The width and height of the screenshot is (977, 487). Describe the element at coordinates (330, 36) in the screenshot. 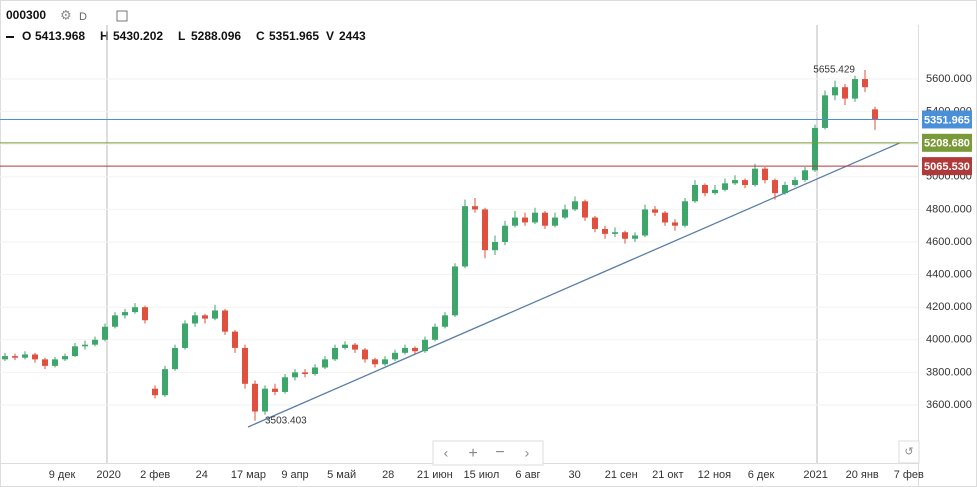

I see `volume-key: V` at that location.